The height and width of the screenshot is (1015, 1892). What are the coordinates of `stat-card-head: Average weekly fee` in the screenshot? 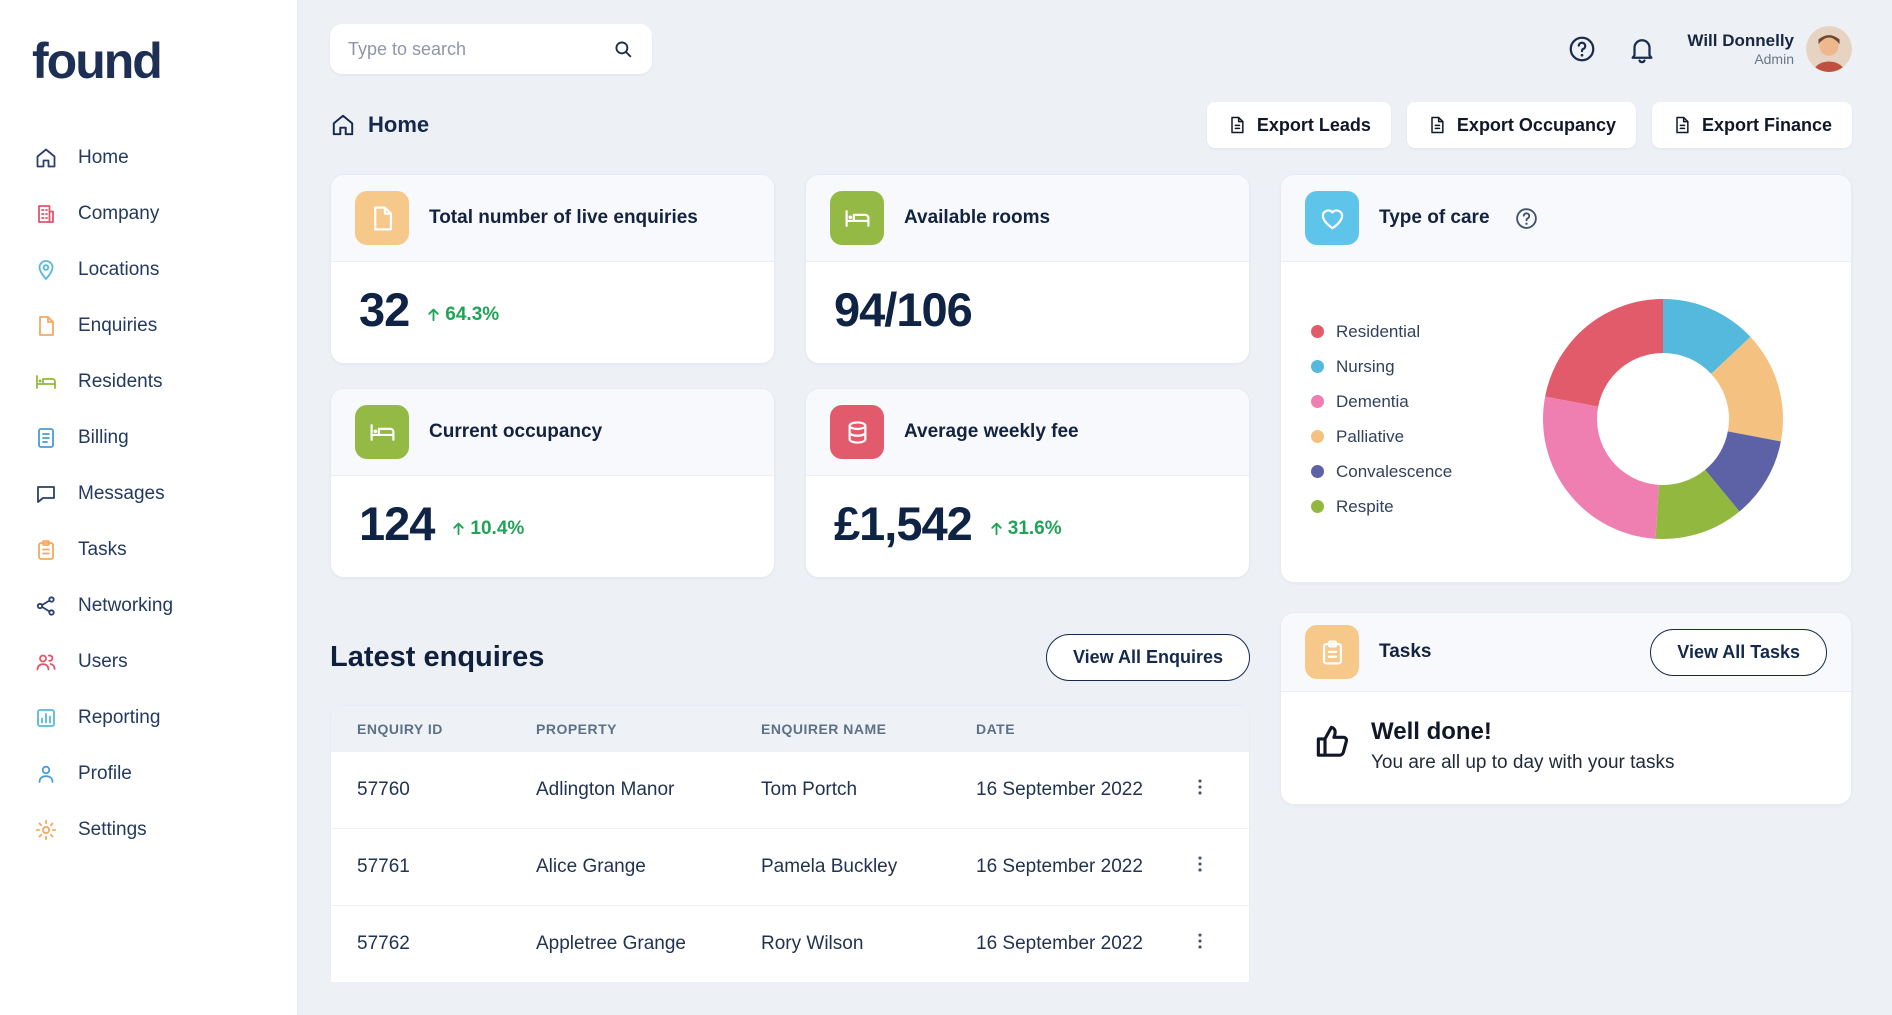 It's located at (1027, 432).